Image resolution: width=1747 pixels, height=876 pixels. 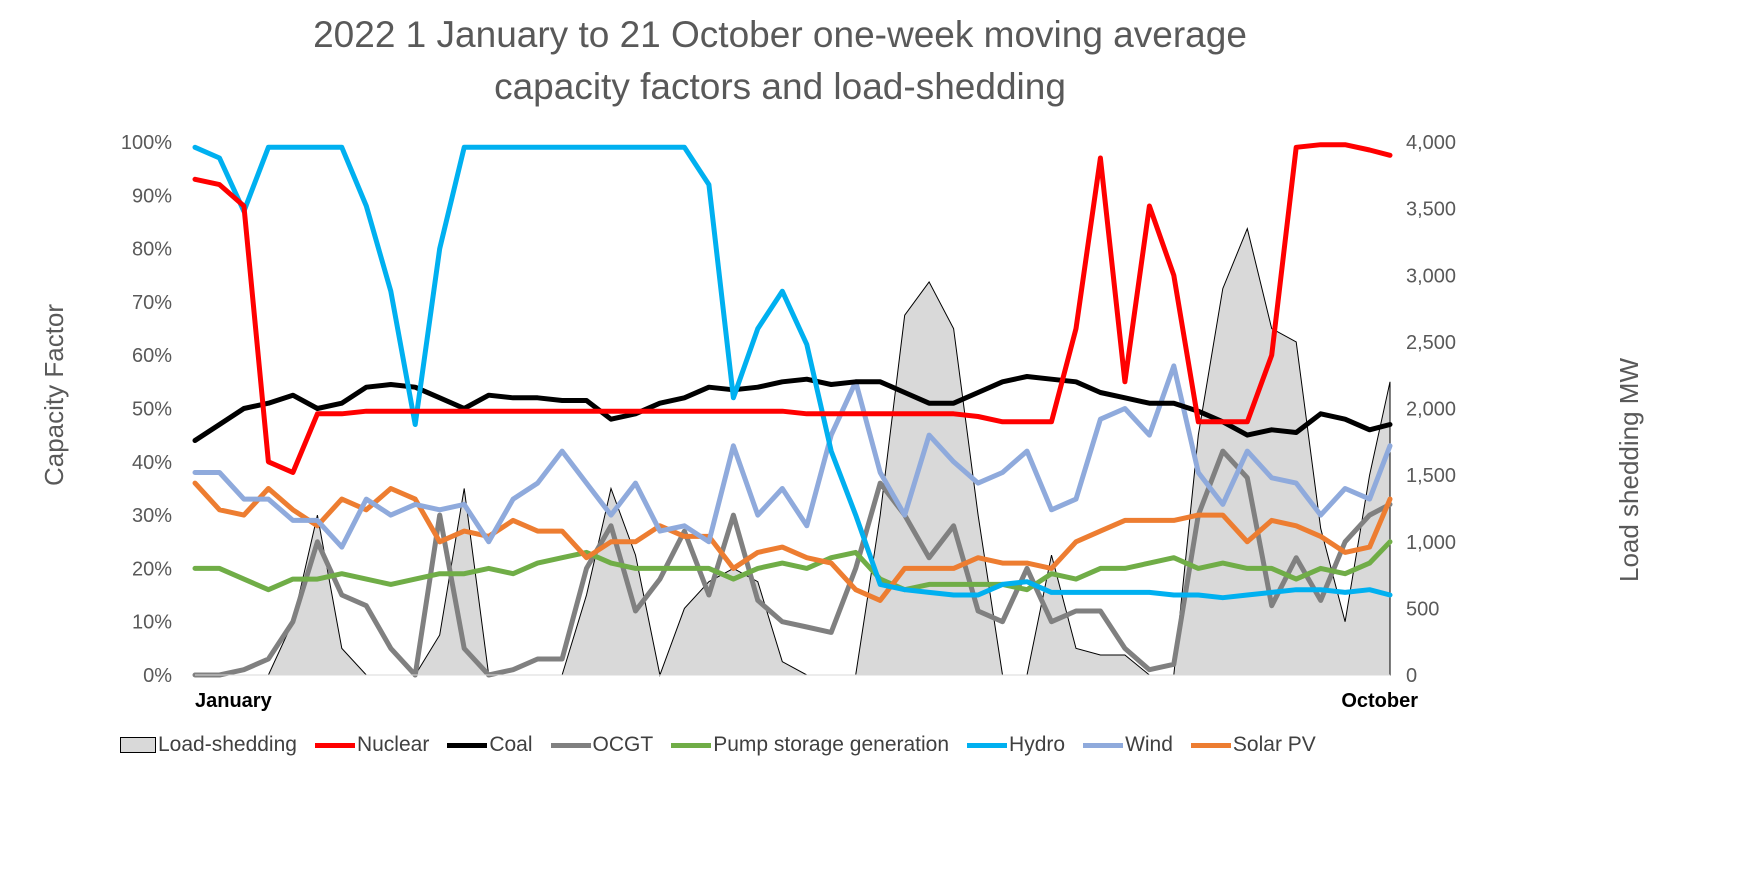 What do you see at coordinates (334, 745) in the screenshot?
I see `legend-swatch-nuclear` at bounding box center [334, 745].